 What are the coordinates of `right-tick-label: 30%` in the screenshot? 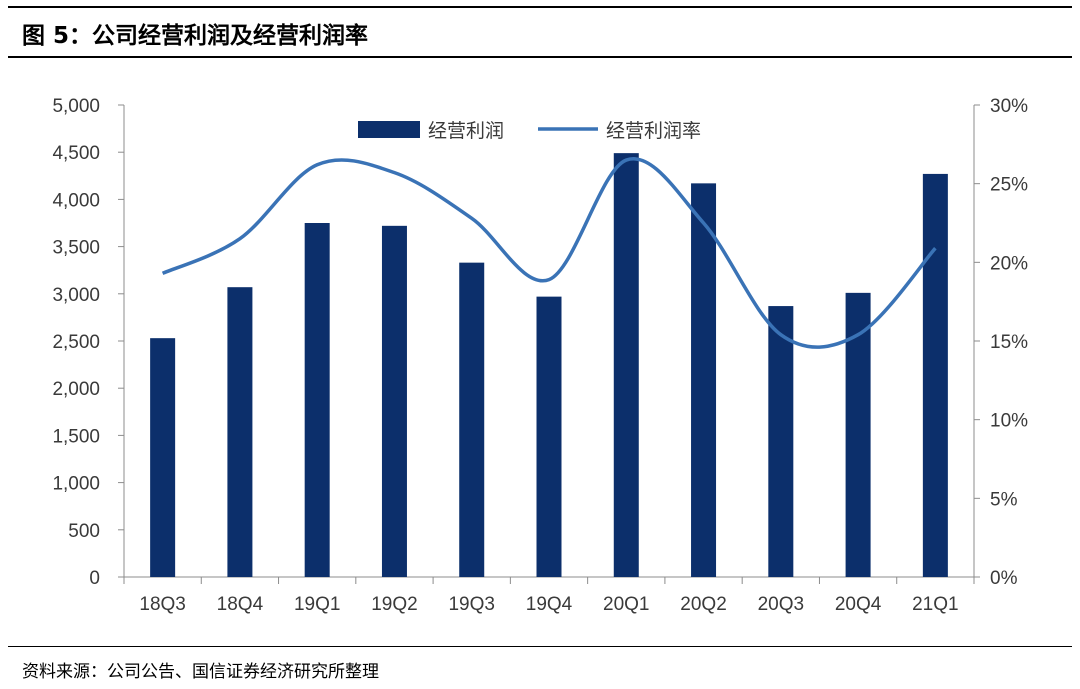 It's located at (1009, 106).